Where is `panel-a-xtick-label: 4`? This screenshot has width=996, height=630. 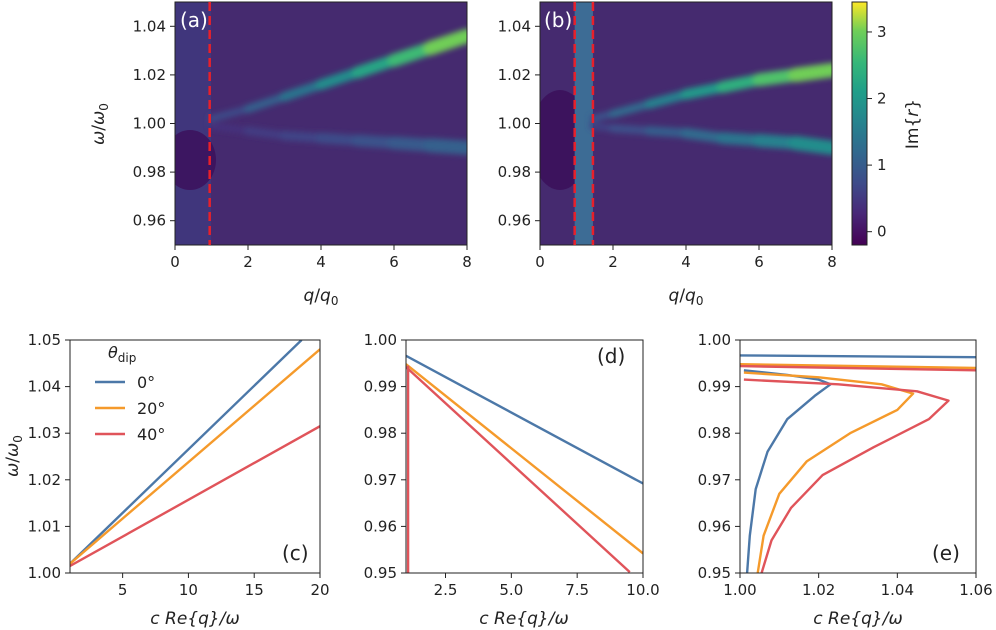
panel-a-xtick-label: 4 is located at coordinates (321, 262).